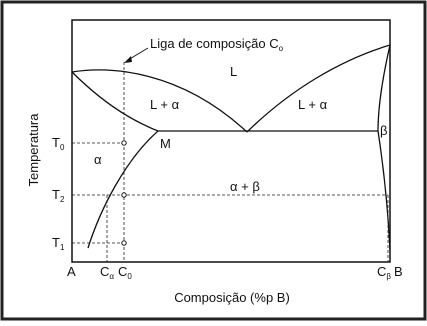  Describe the element at coordinates (58, 143) in the screenshot. I see `temperature-label: T0` at that location.